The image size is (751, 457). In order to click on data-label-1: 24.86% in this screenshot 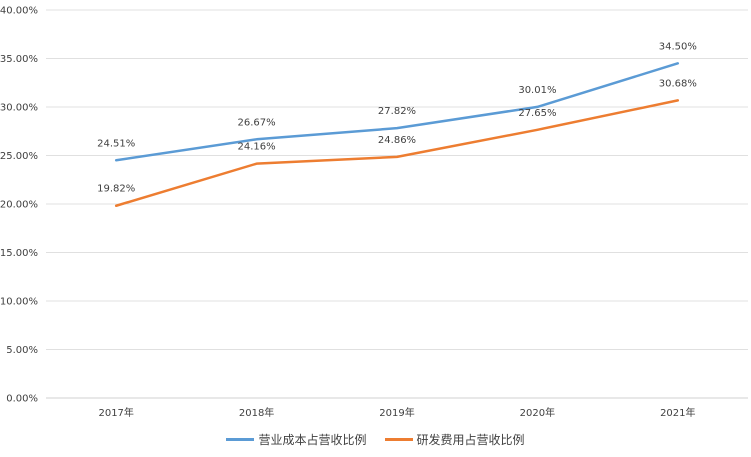, I will do `click(397, 140)`.